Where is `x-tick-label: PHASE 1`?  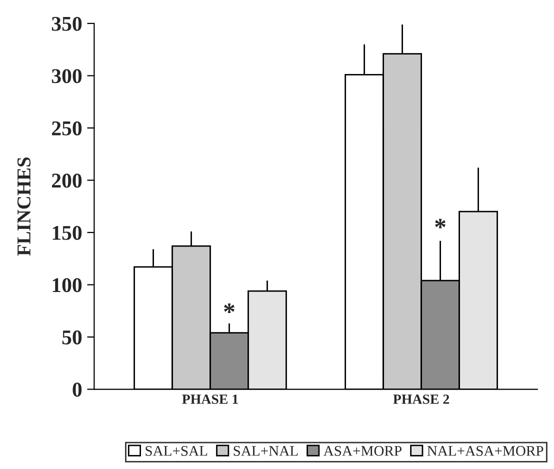
x-tick-label: PHASE 1 is located at coordinates (210, 399).